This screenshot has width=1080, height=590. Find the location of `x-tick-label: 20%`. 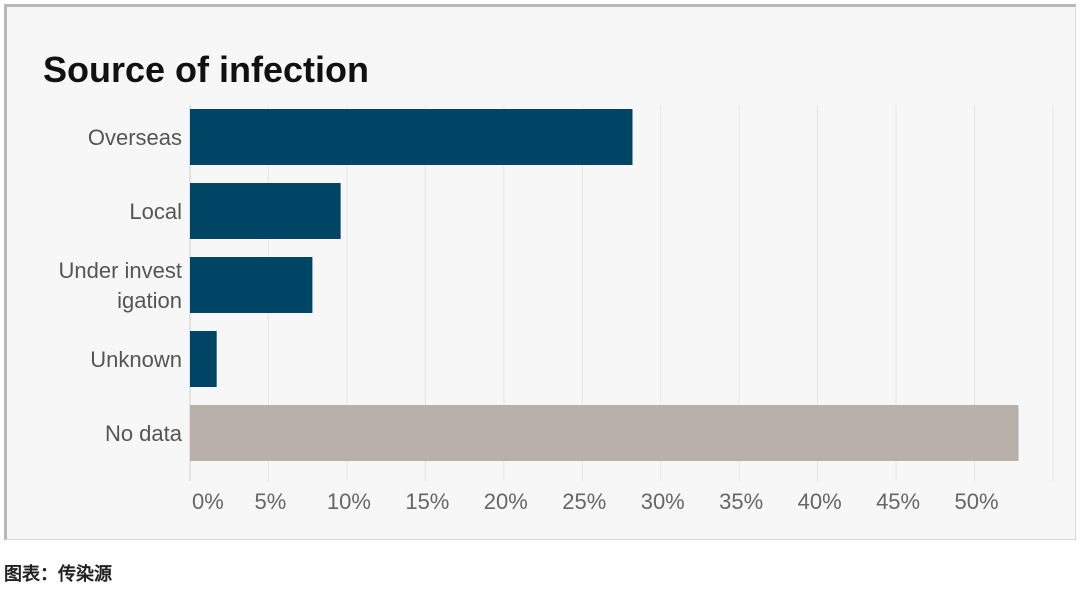

x-tick-label: 20% is located at coordinates (506, 501).